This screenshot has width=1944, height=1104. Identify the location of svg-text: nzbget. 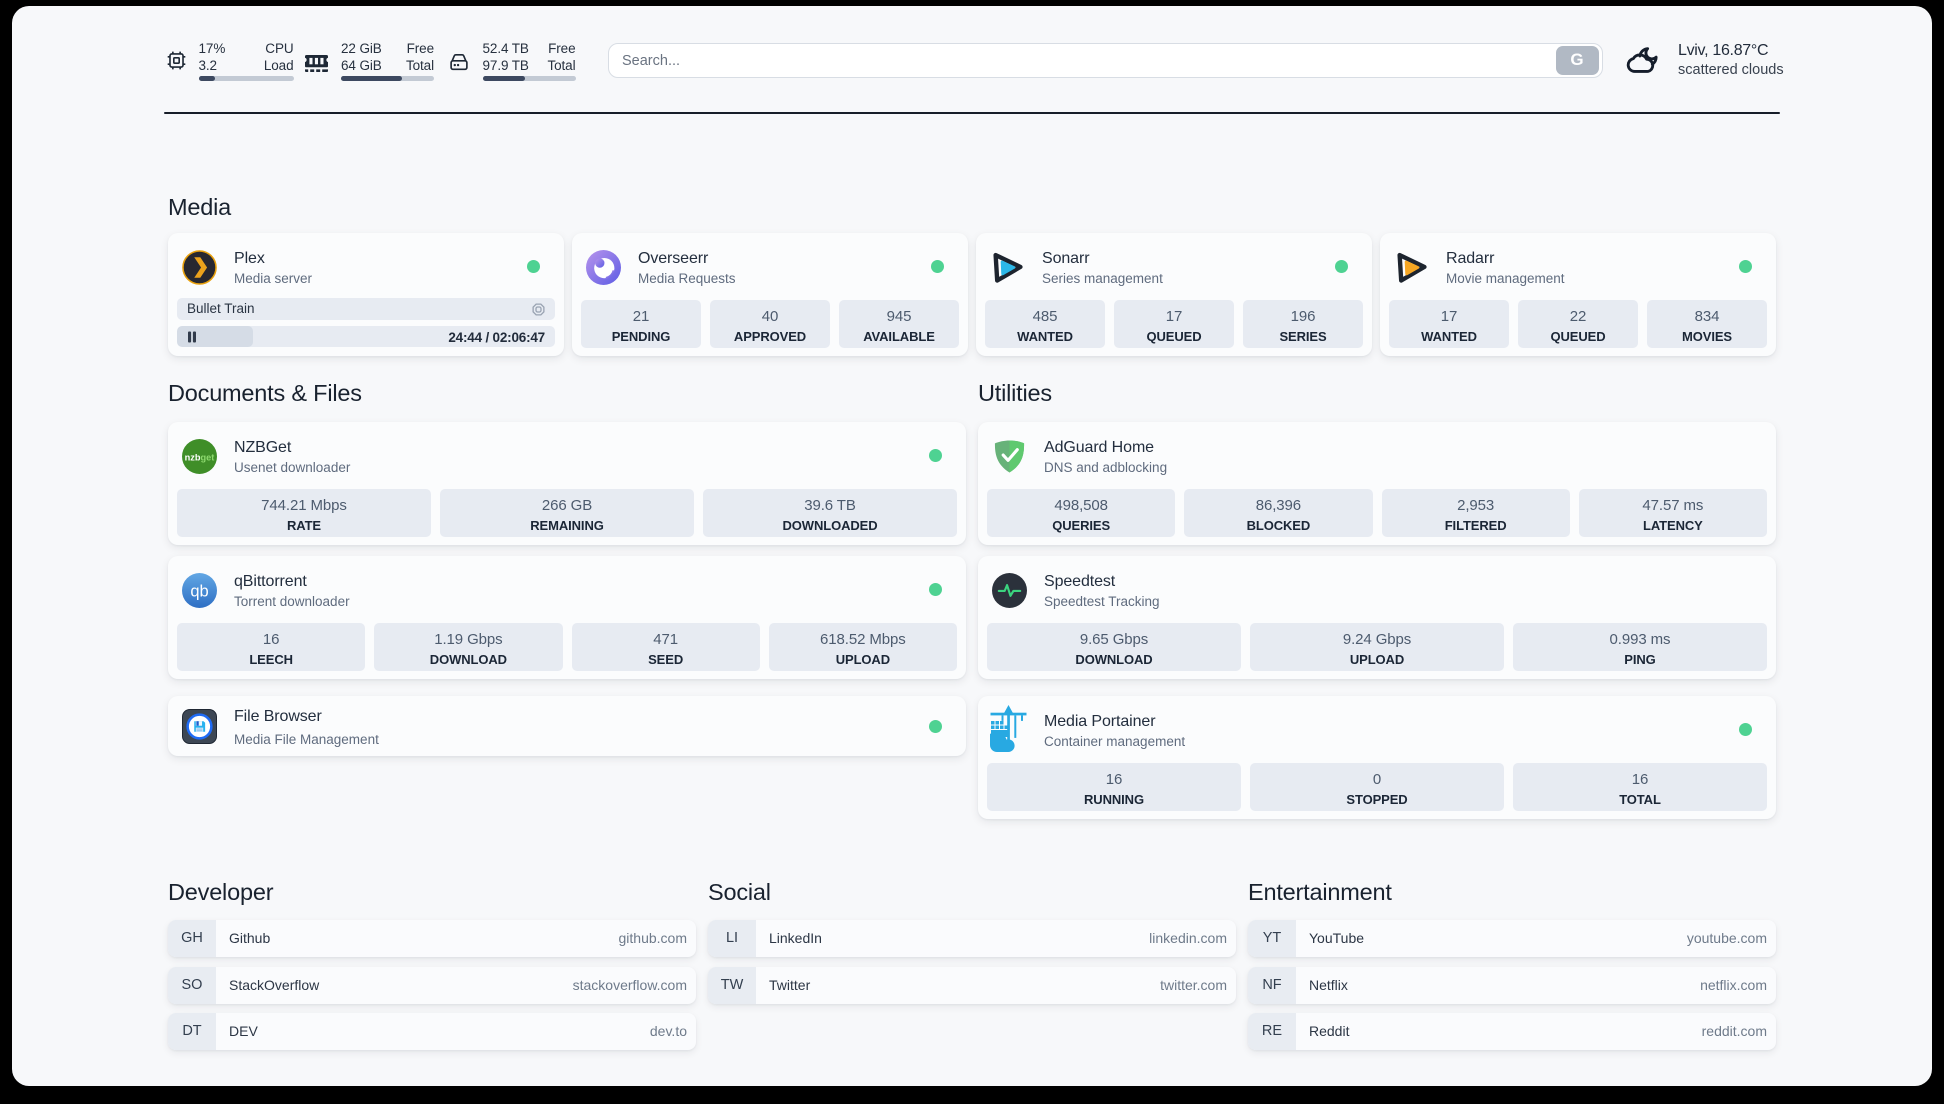
(200, 457).